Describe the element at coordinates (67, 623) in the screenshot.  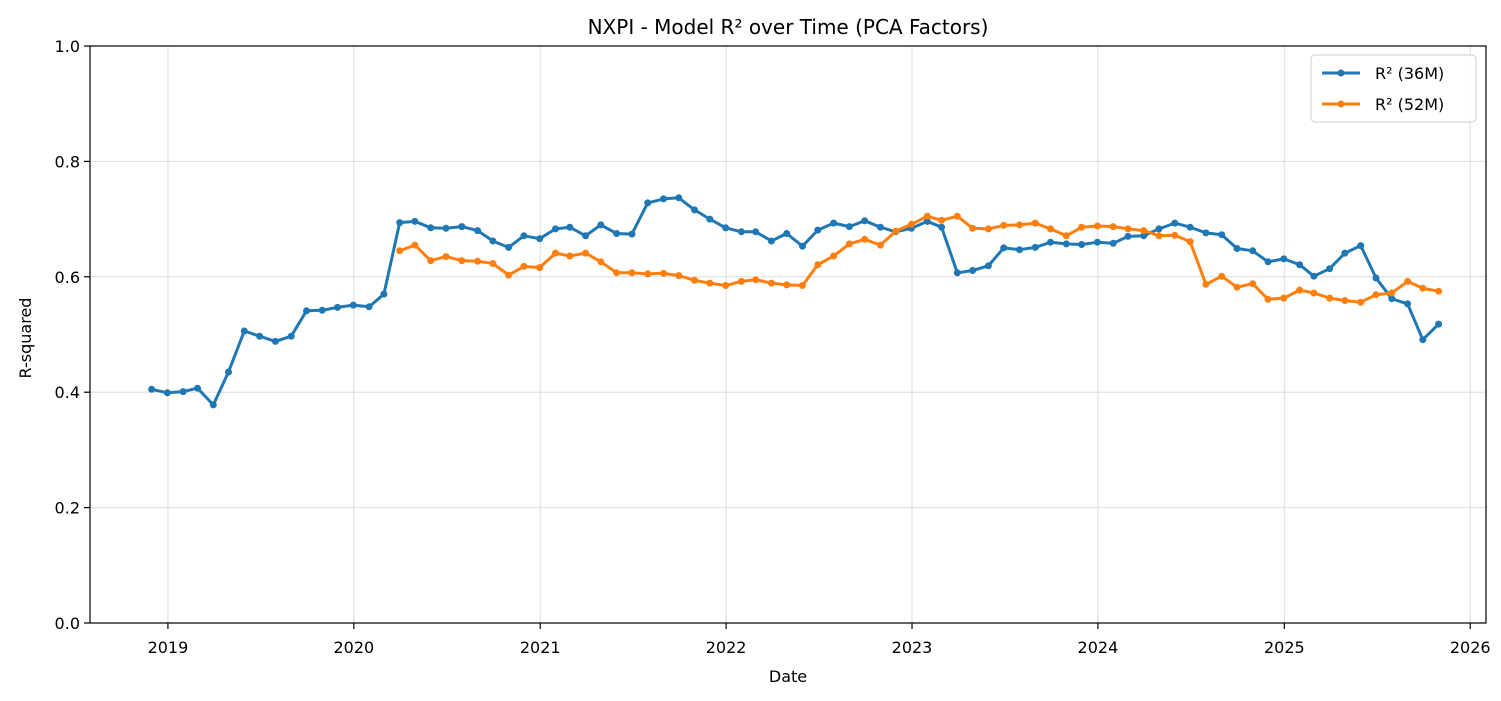
I see `y-tick-label: 0.0` at that location.